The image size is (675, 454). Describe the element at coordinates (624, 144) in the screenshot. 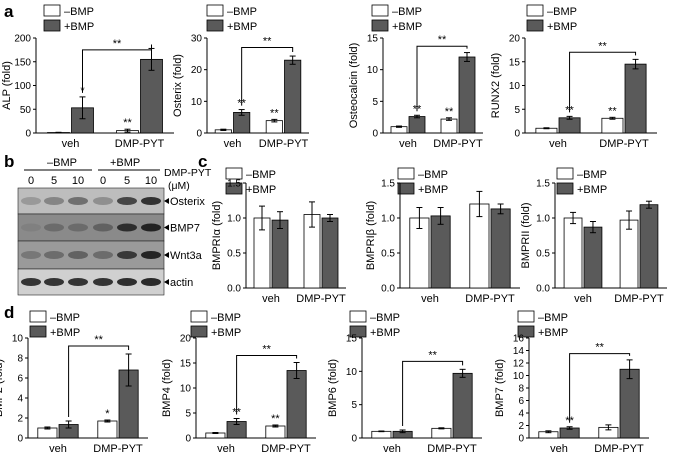

I see `x-tick-label: DMP-PYT` at that location.